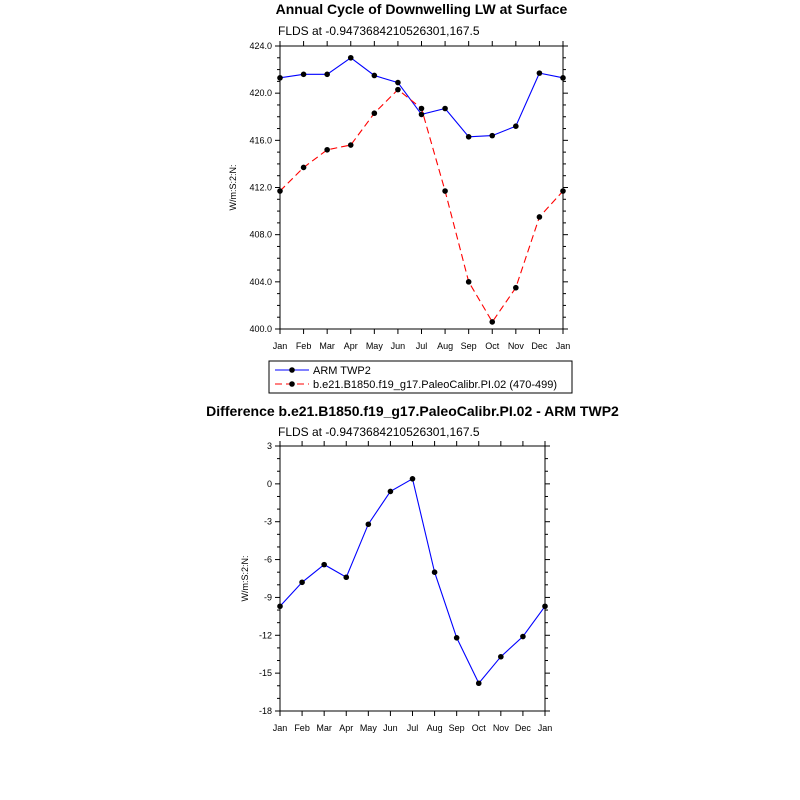  I want to click on y-tick-label: 3, so click(269, 446).